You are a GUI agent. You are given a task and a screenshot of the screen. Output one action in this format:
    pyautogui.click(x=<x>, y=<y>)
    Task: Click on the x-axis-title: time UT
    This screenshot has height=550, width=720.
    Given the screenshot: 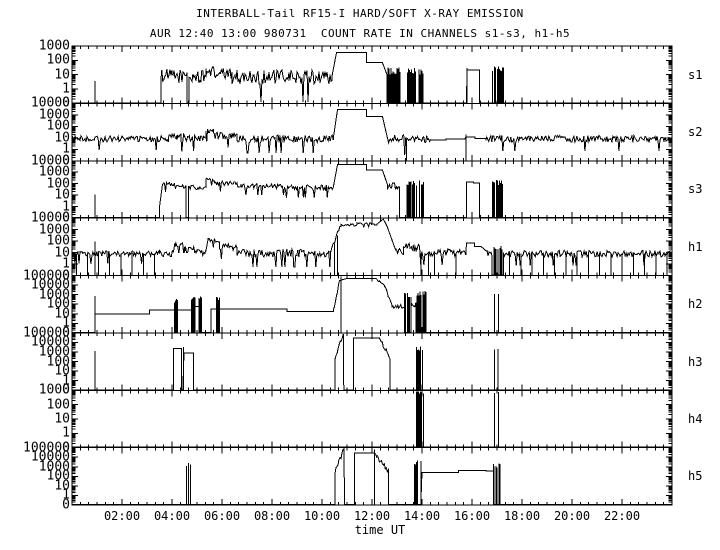 What is the action you would take?
    pyautogui.click(x=380, y=530)
    